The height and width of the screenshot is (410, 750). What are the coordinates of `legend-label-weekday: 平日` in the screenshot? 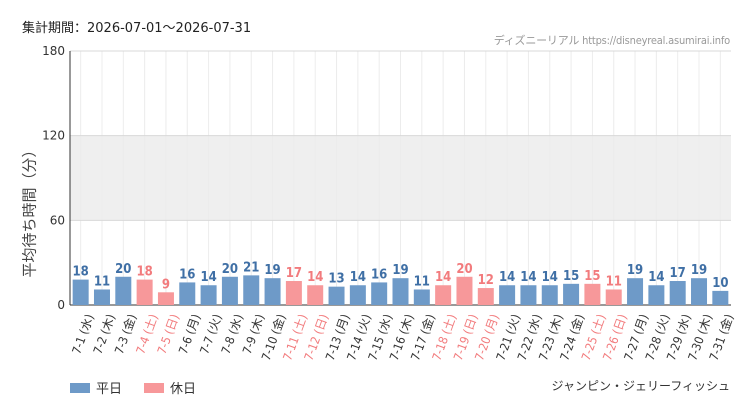 It's located at (109, 389).